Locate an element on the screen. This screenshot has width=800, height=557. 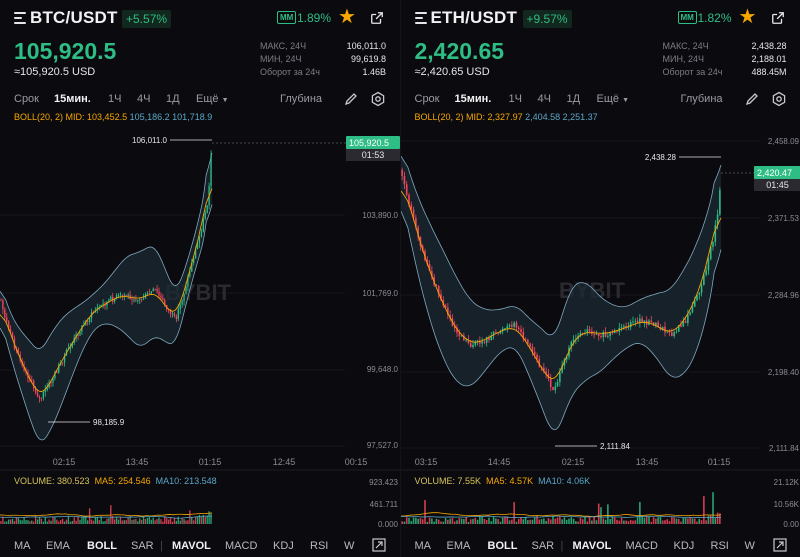
pair-title: ETH/USDT is located at coordinates (474, 17).